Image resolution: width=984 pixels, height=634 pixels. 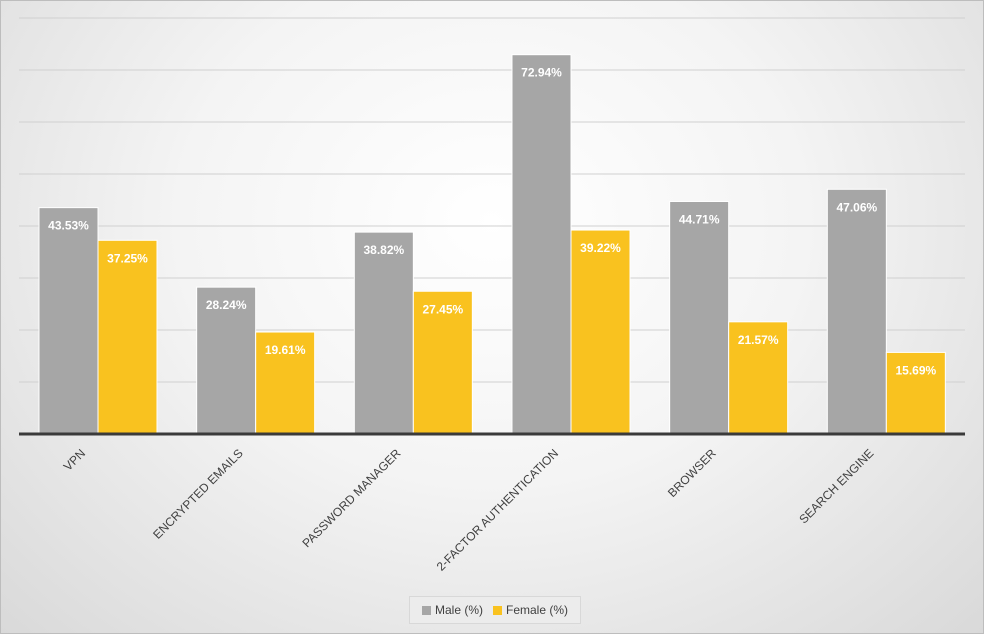 I want to click on category-label: SEARCH ENGINE, so click(x=836, y=486).